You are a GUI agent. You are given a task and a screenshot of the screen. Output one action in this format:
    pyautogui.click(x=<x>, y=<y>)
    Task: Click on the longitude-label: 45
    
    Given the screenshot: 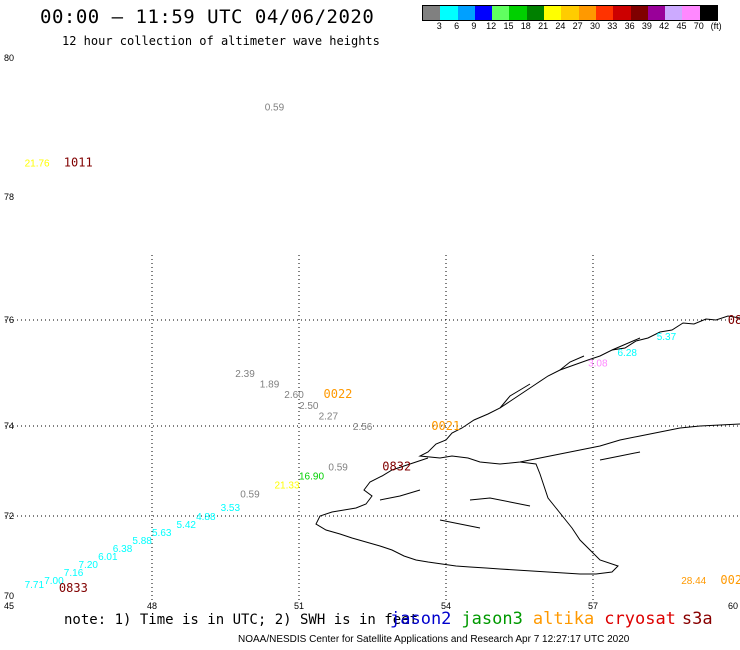 What is the action you would take?
    pyautogui.click(x=9, y=606)
    